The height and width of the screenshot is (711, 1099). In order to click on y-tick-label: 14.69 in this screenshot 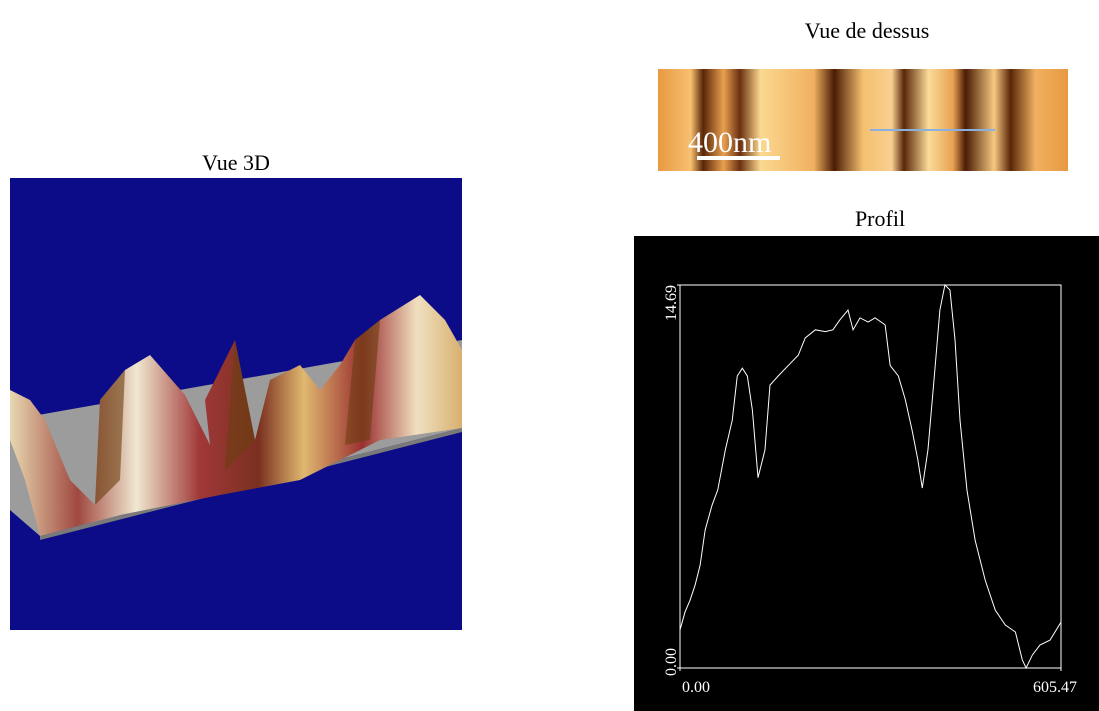, I will do `click(671, 303)`.